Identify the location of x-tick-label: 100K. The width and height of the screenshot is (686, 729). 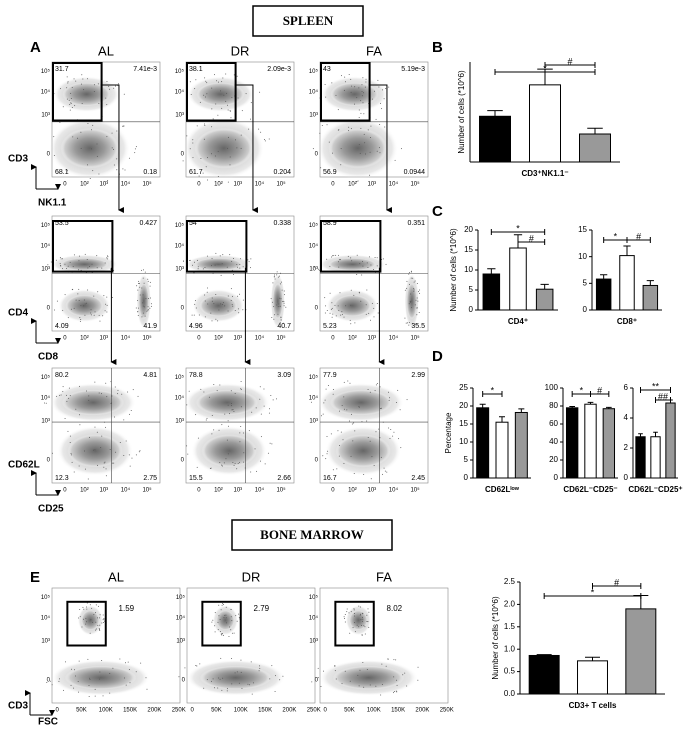
(241, 711).